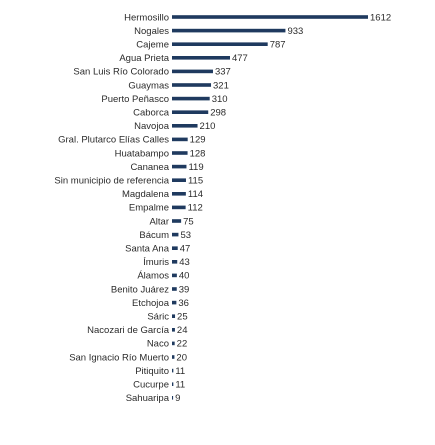  I want to click on bar-row: Navojoa 210, so click(174, 126).